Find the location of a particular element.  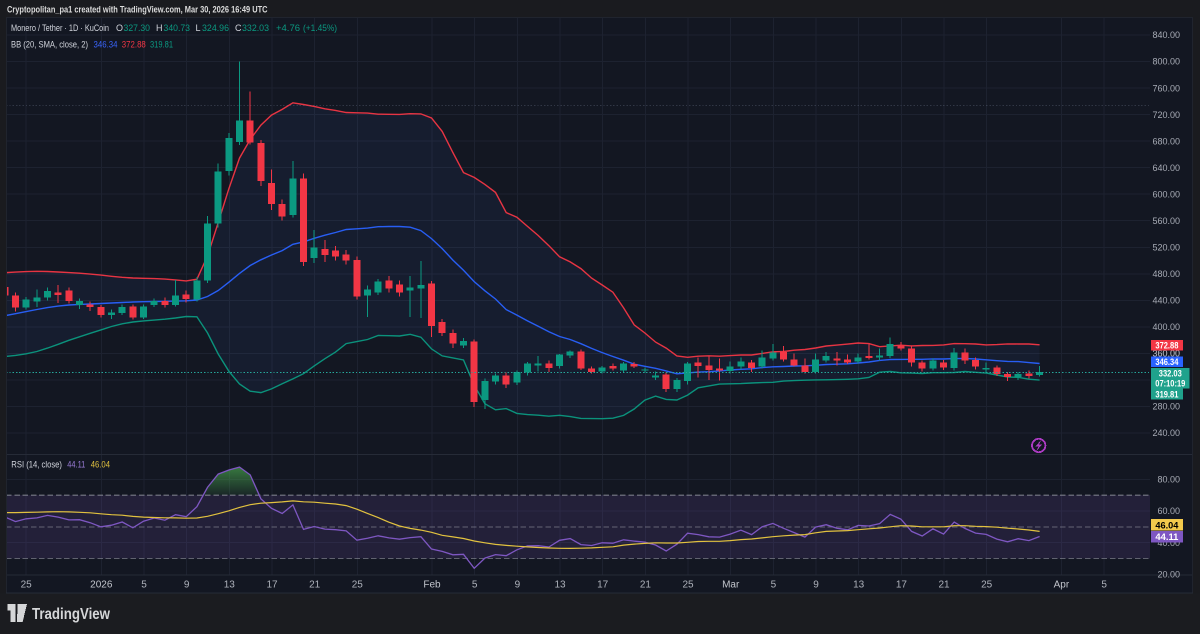

svg-text: 360.00 is located at coordinates (1166, 354).